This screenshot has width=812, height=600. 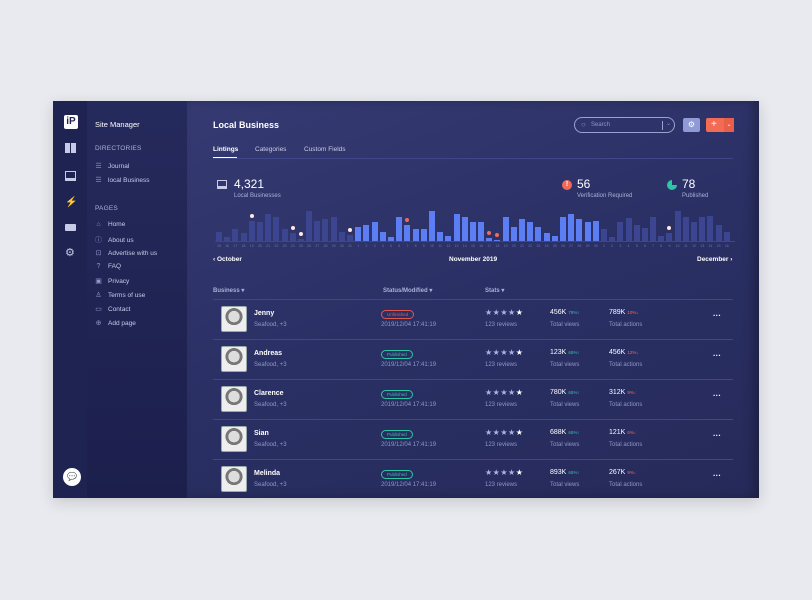 What do you see at coordinates (112, 281) in the screenshot?
I see `sidebar-item-privacy: ▣ Privacy` at bounding box center [112, 281].